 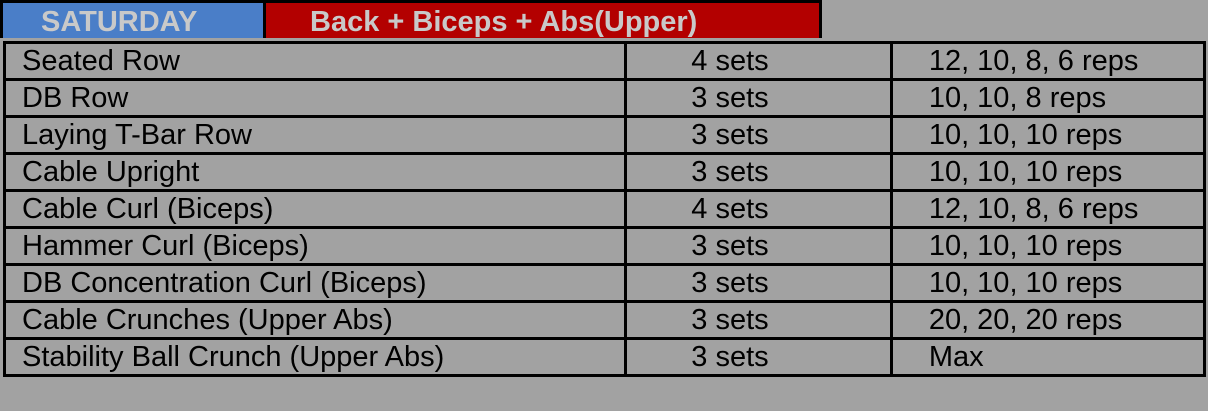 I want to click on exercise-name: Stability Ball Crunch (Upper Abs), so click(x=315, y=357).